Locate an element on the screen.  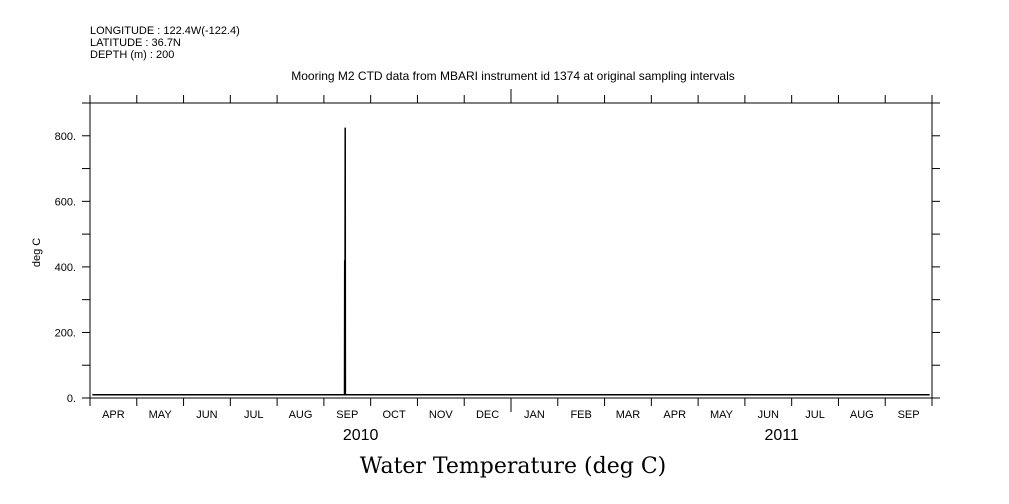
month-label: OCT is located at coordinates (394, 415).